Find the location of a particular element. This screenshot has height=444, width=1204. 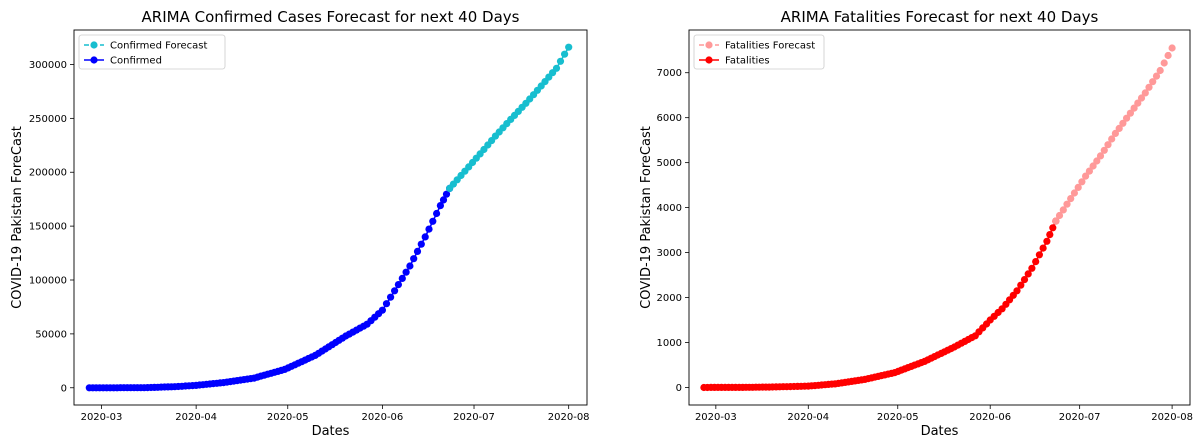

x-axis-label: Dates is located at coordinates (331, 431).